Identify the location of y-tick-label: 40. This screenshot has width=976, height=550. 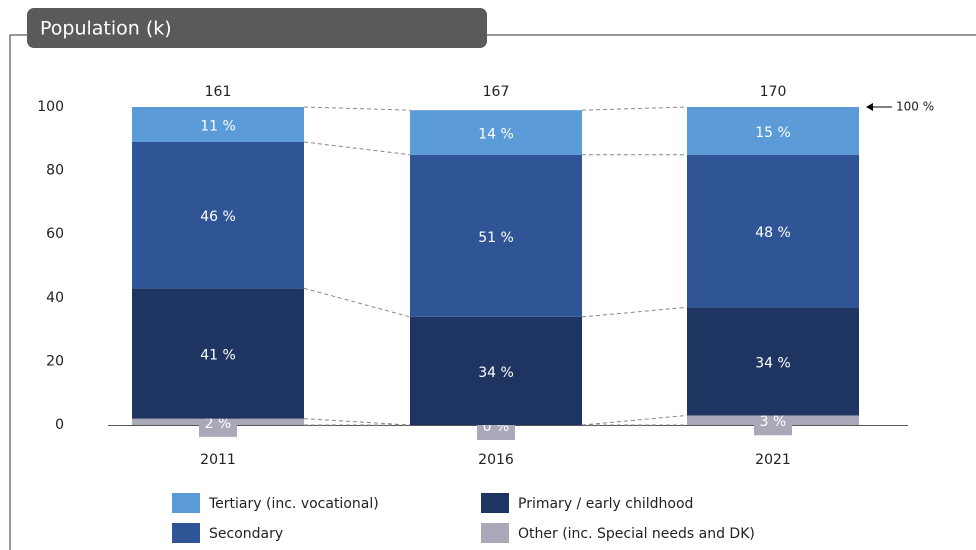
(55, 298).